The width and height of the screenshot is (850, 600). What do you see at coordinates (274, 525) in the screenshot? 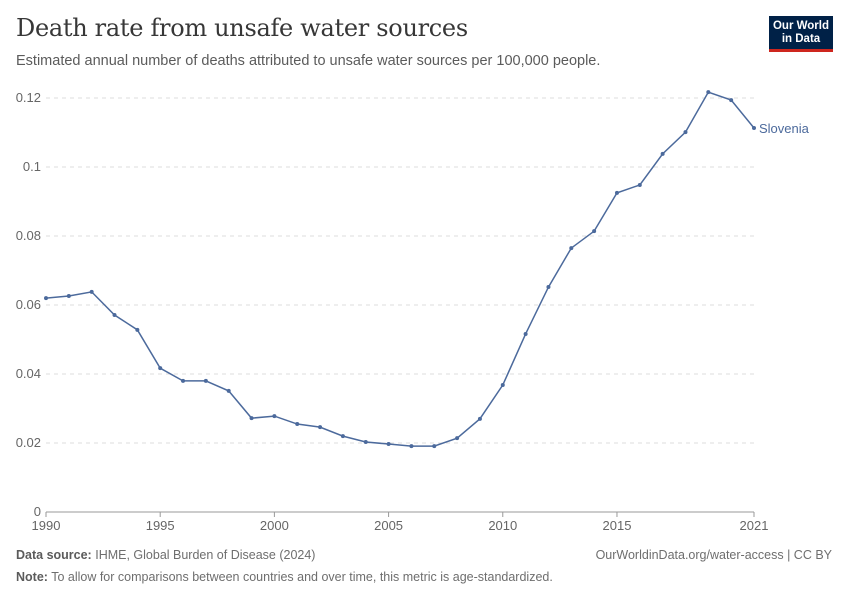
I see `x-tick-label: 2000` at bounding box center [274, 525].